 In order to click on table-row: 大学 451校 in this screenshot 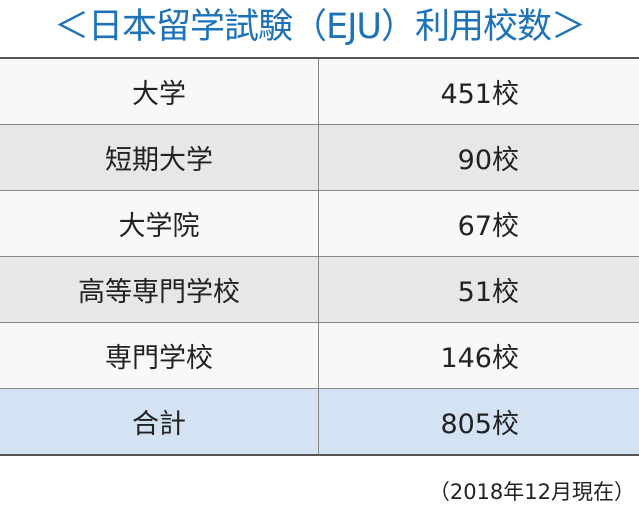, I will do `click(319, 91)`.